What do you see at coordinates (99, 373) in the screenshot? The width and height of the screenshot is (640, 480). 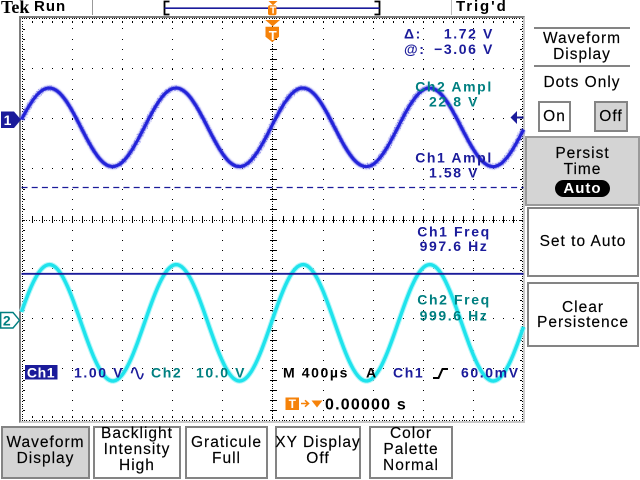 I see `svg-text: 1.00 V` at bounding box center [99, 373].